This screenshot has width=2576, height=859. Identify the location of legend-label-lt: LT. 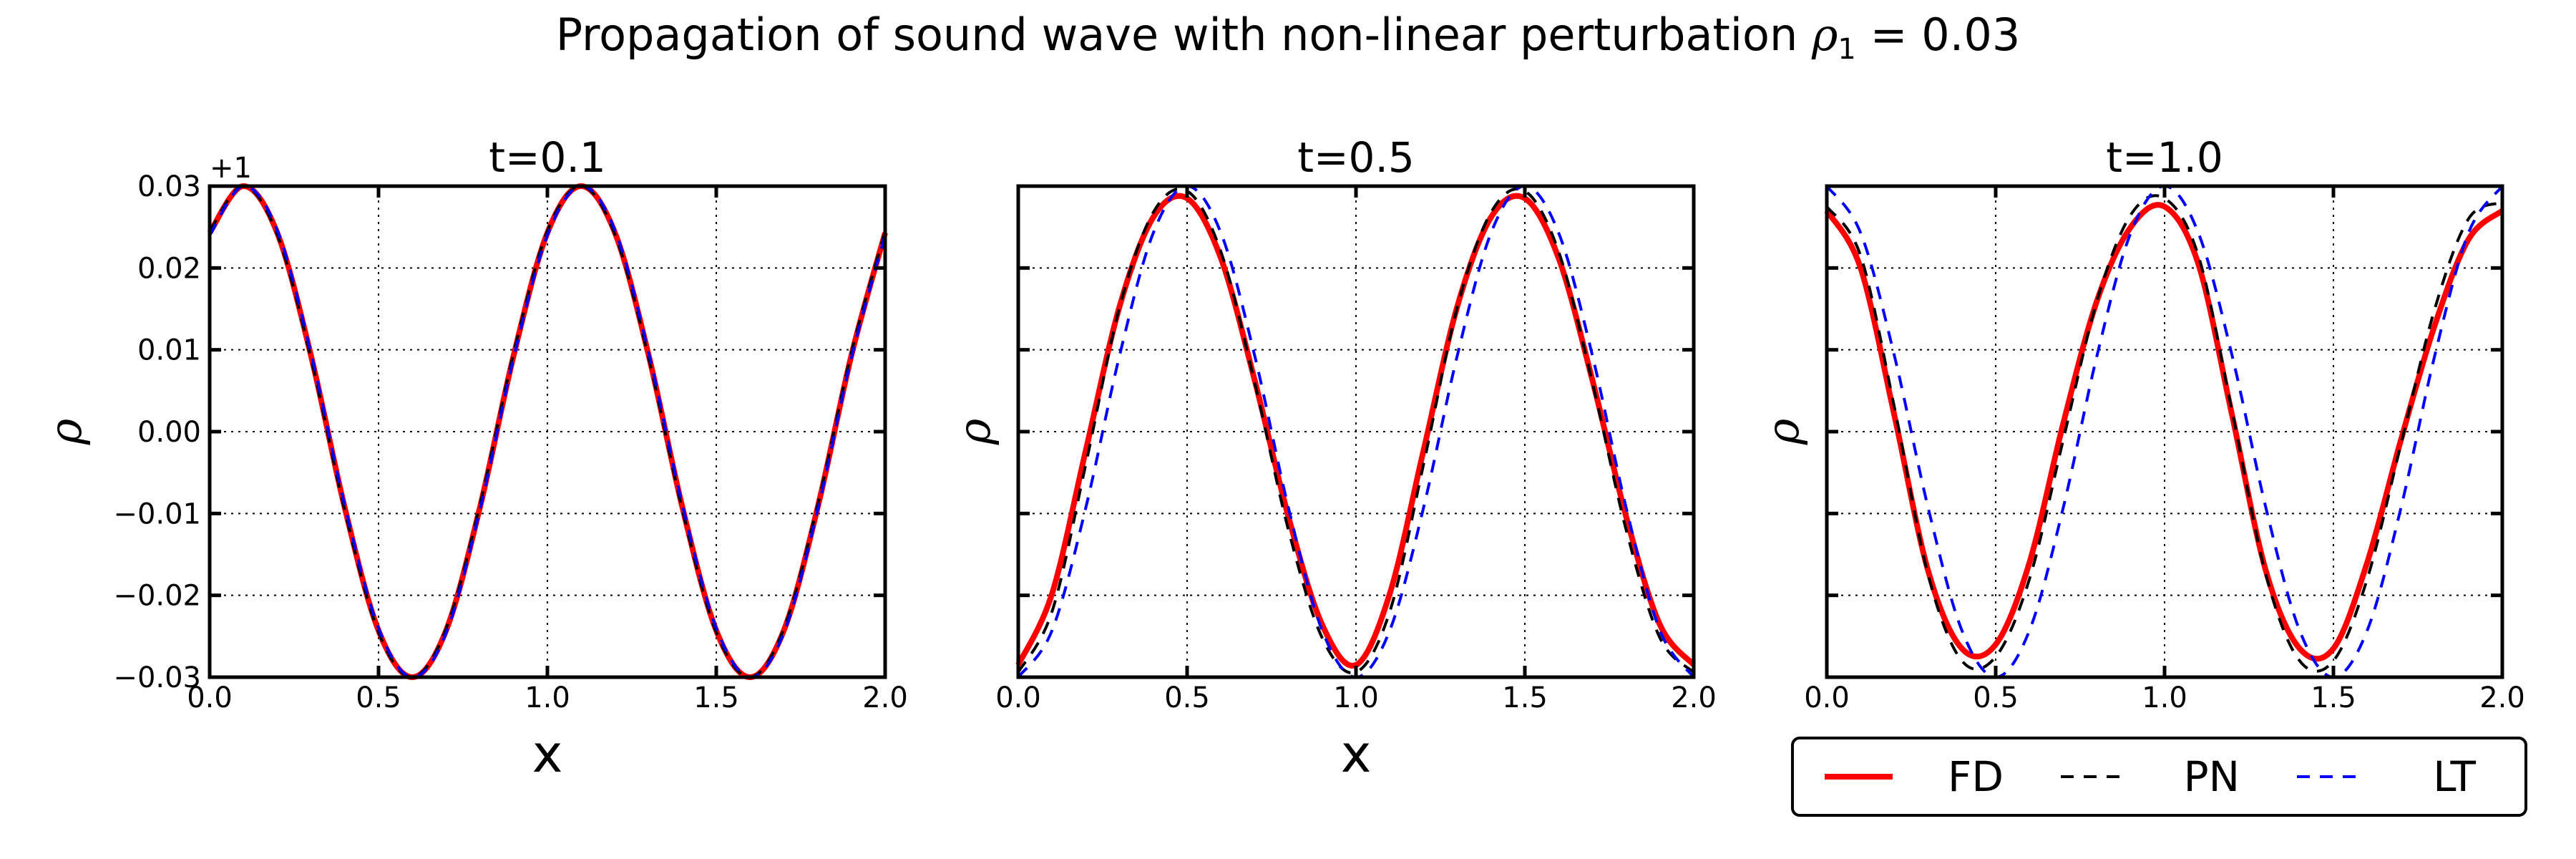
(2454, 776).